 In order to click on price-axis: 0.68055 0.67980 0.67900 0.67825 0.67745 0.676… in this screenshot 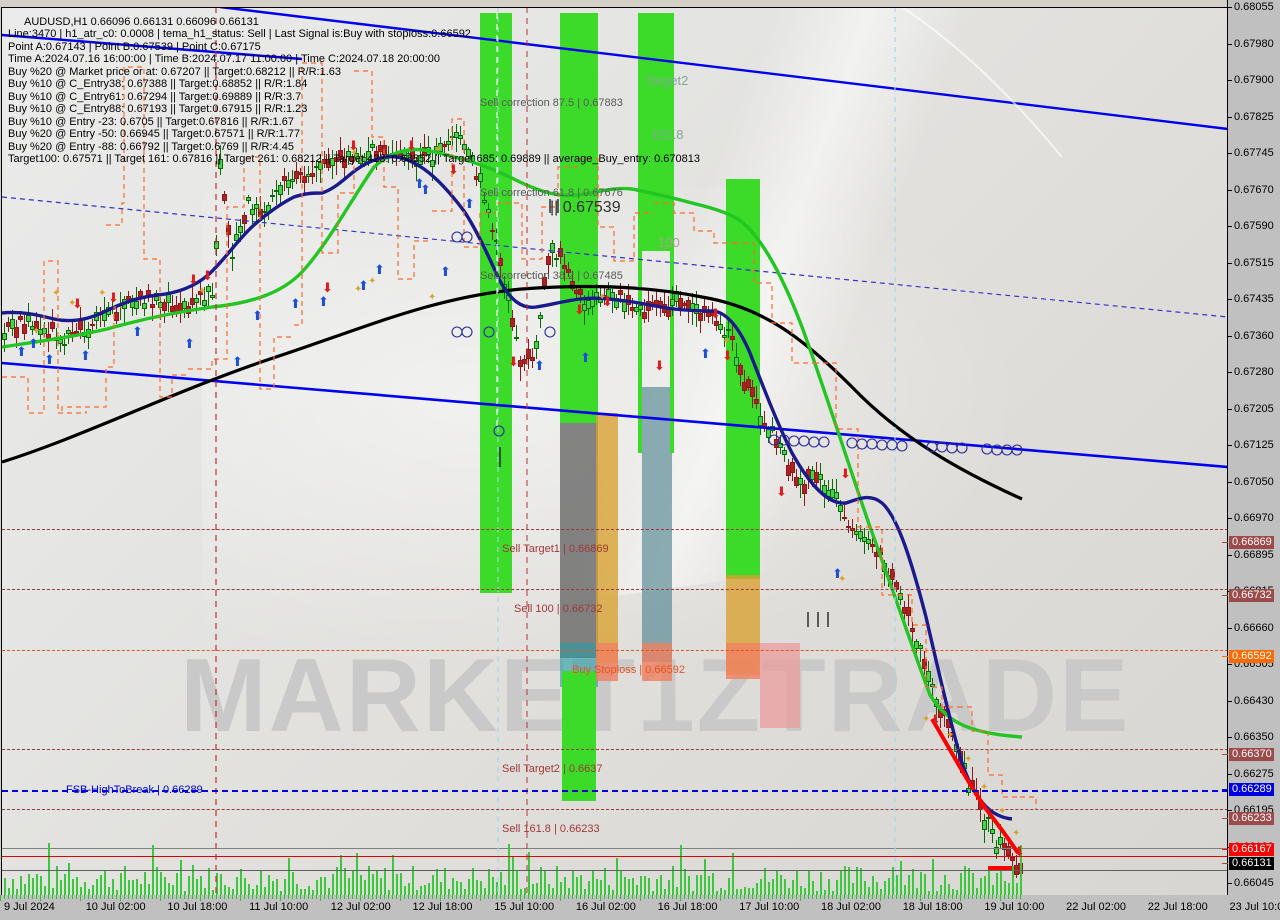, I will do `click(1251, 460)`.